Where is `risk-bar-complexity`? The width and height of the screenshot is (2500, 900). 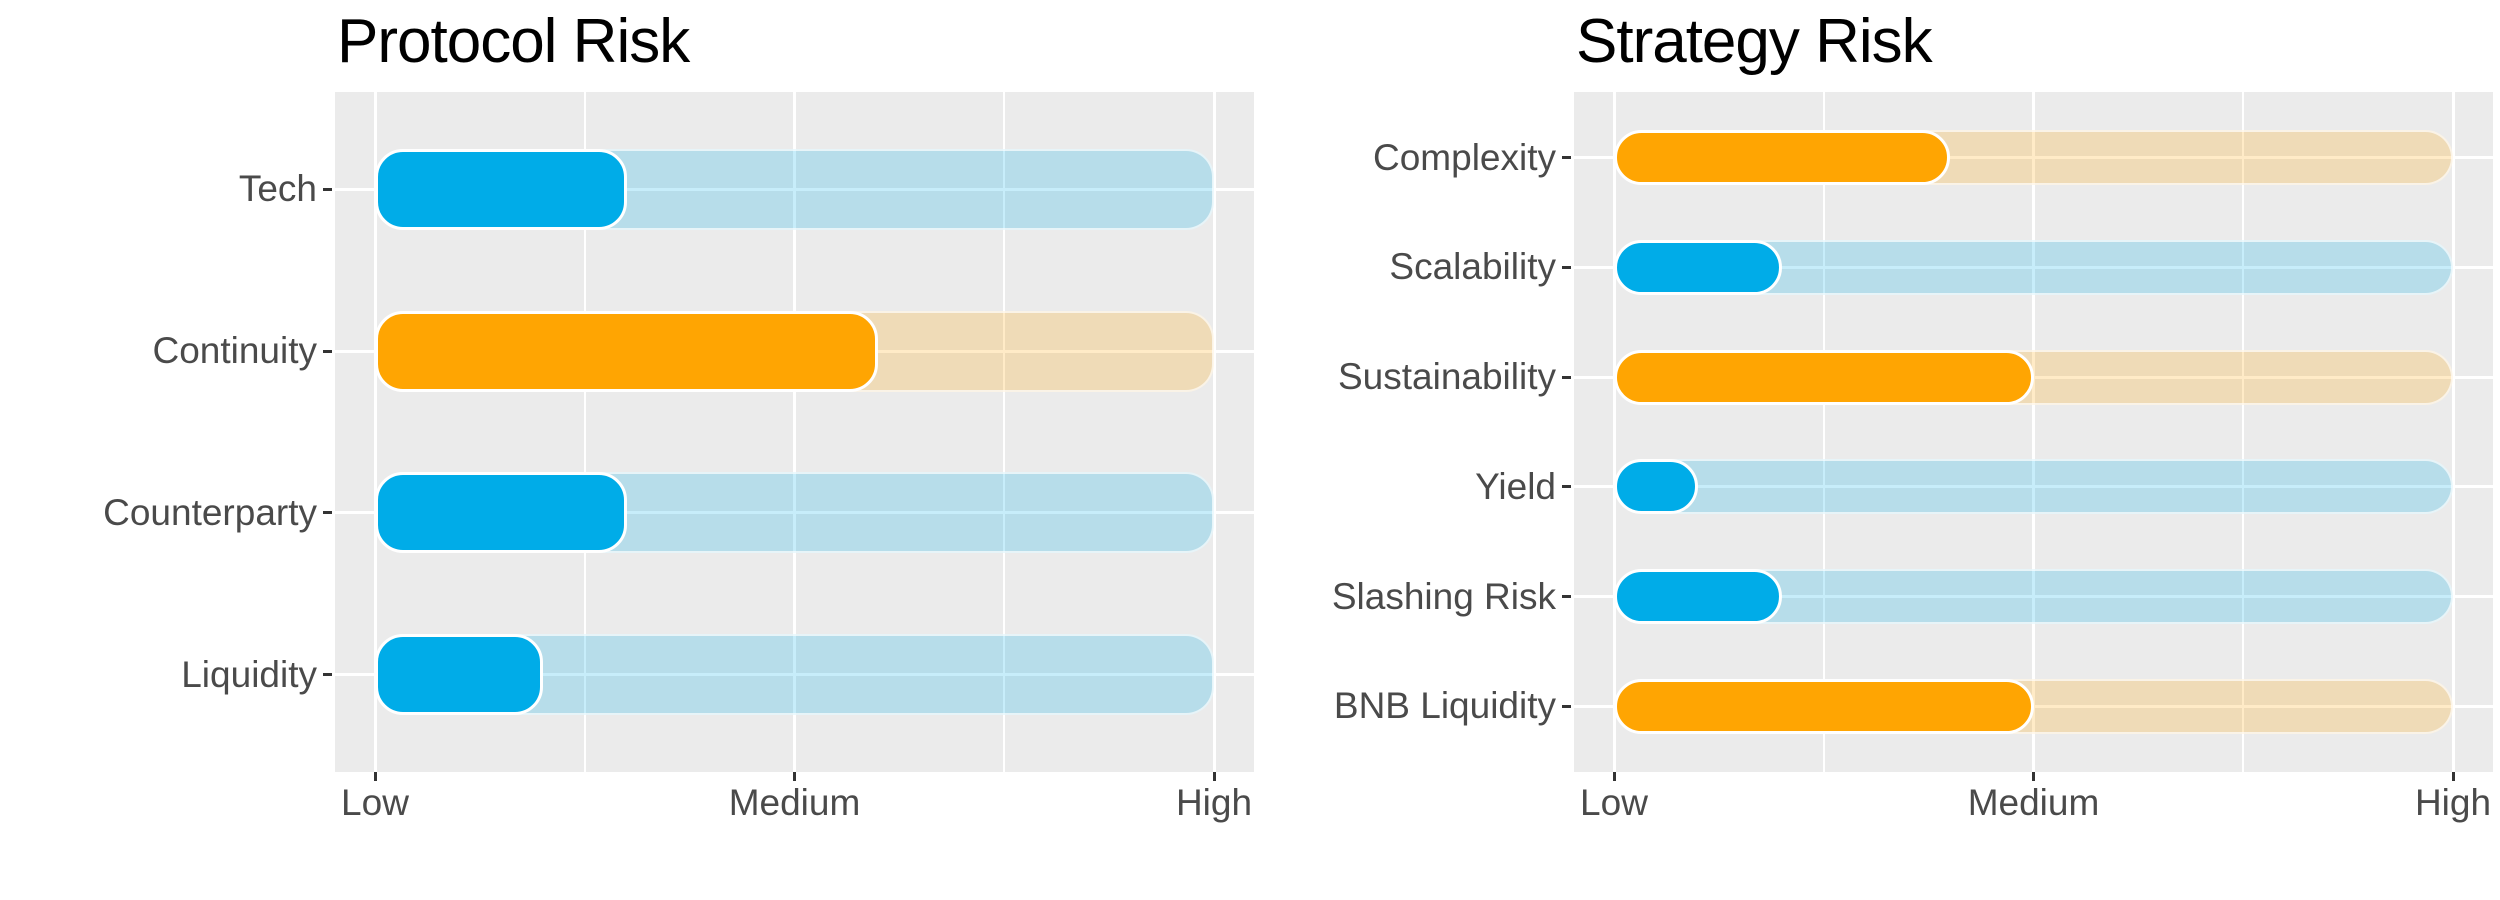 risk-bar-complexity is located at coordinates (1782, 158).